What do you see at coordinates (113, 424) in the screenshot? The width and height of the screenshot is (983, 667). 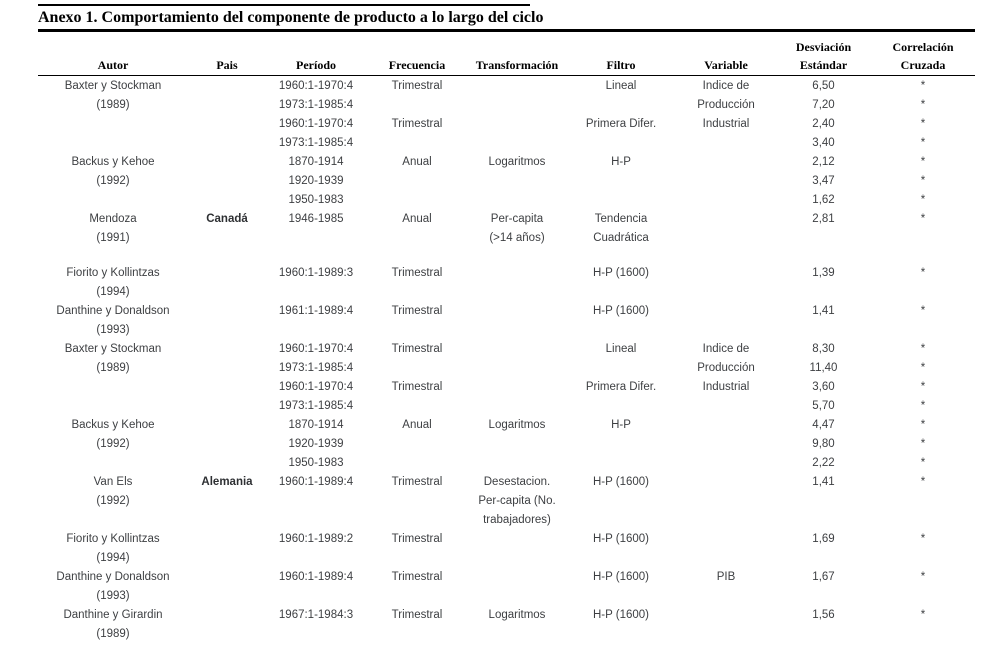 I see `table-cell: Backus y Kehoe` at bounding box center [113, 424].